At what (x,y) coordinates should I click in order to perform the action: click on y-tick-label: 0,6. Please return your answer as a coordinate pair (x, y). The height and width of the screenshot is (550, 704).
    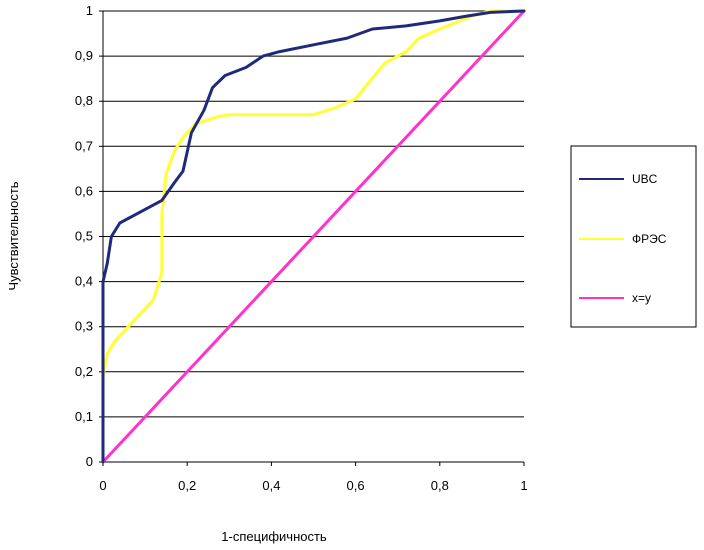
    Looking at the image, I should click on (84, 190).